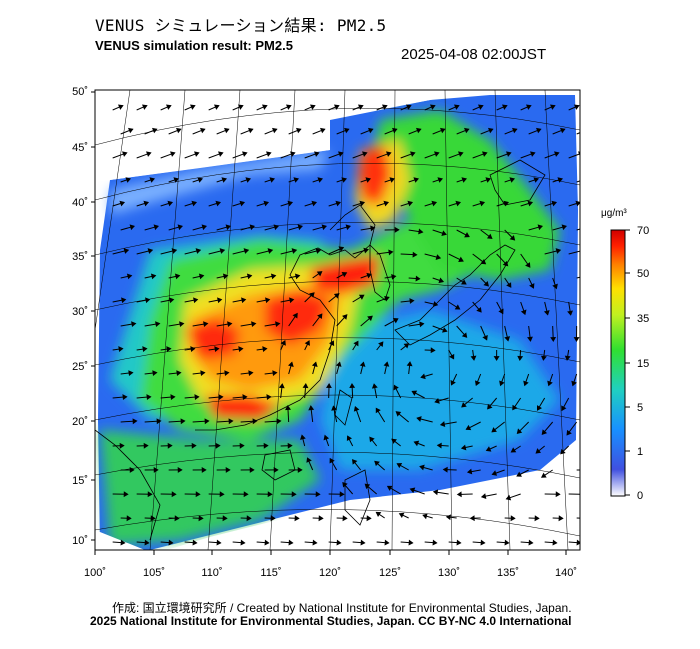  Describe the element at coordinates (640, 496) in the screenshot. I see `colorbar-tick: 0` at that location.